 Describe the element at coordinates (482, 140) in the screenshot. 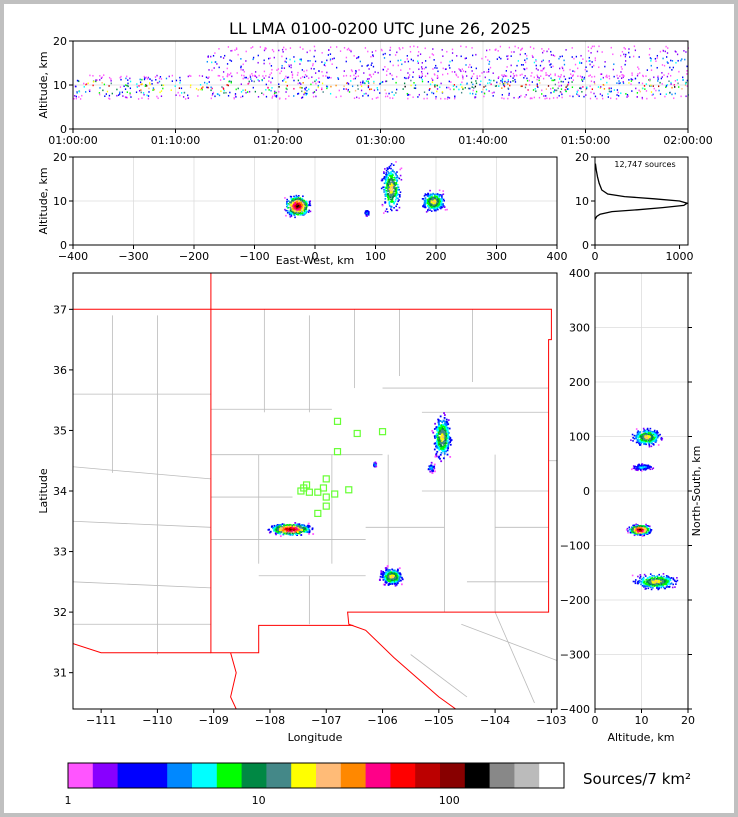

I see `th-xtick-label-4: 01:40:00` at that location.